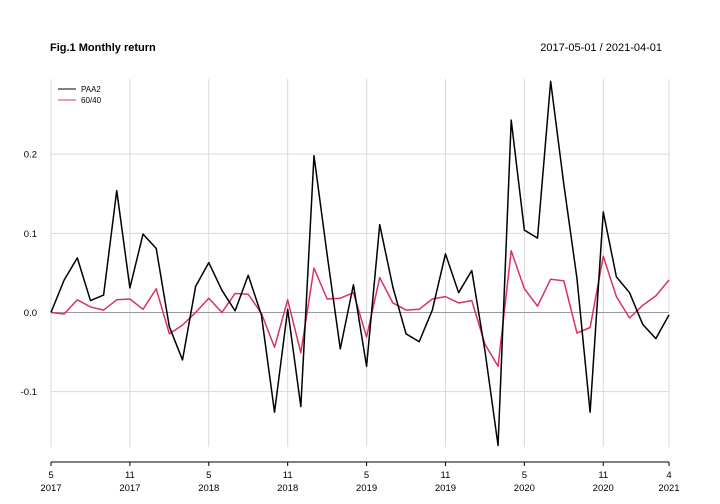  I want to click on legend-label: PAA2, so click(91, 89).